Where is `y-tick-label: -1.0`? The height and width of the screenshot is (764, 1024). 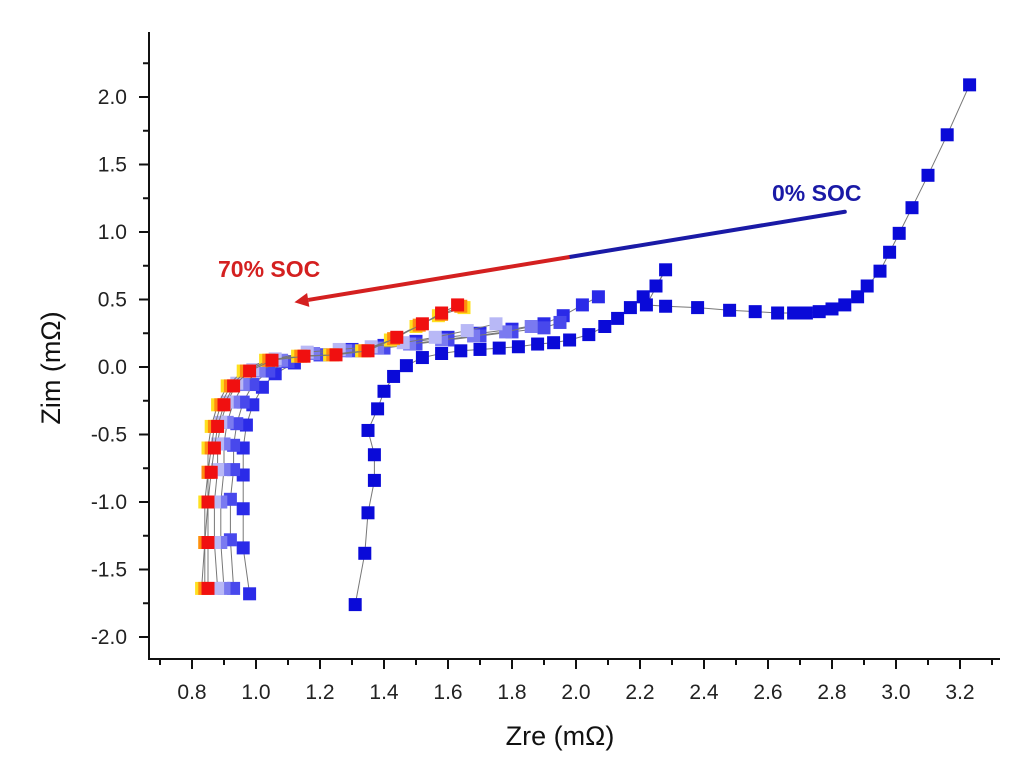
y-tick-label: -1.0 is located at coordinates (109, 502).